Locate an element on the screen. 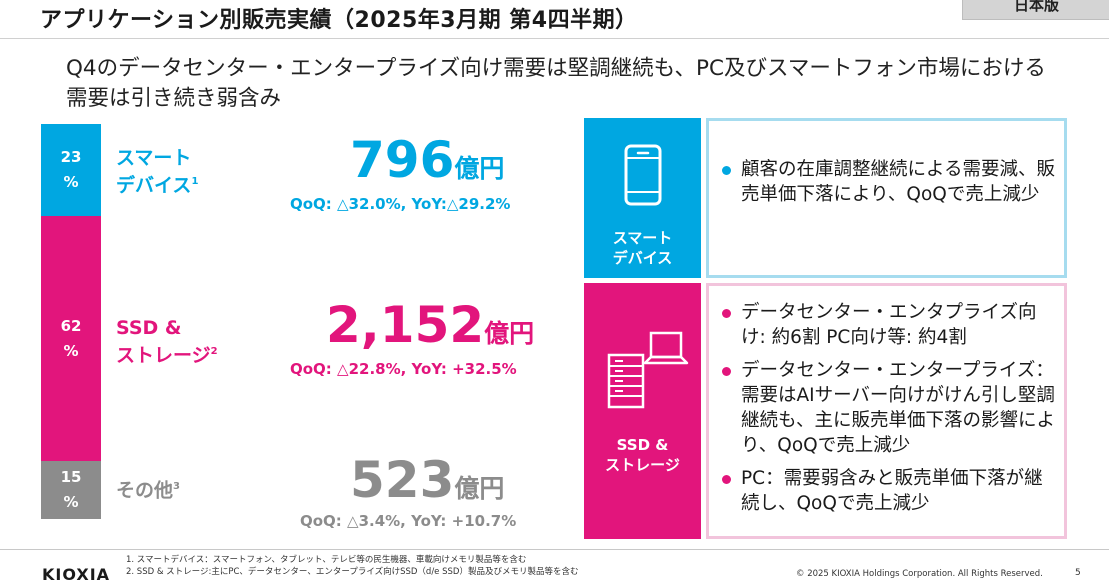 Image resolution: width=1109 pixels, height=584 pixels. smart-devices-tile: スマート デバイス is located at coordinates (642, 198).